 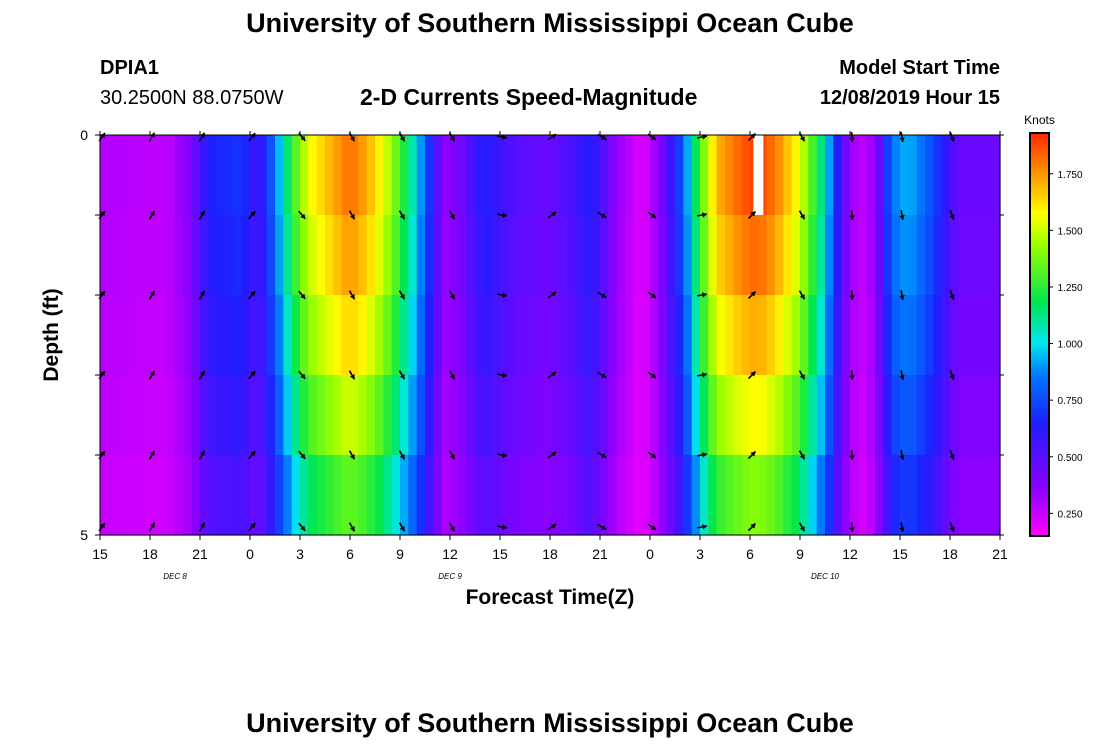 What do you see at coordinates (192, 98) in the screenshot?
I see `station-coordinates: 30.2500N 88.0750W` at bounding box center [192, 98].